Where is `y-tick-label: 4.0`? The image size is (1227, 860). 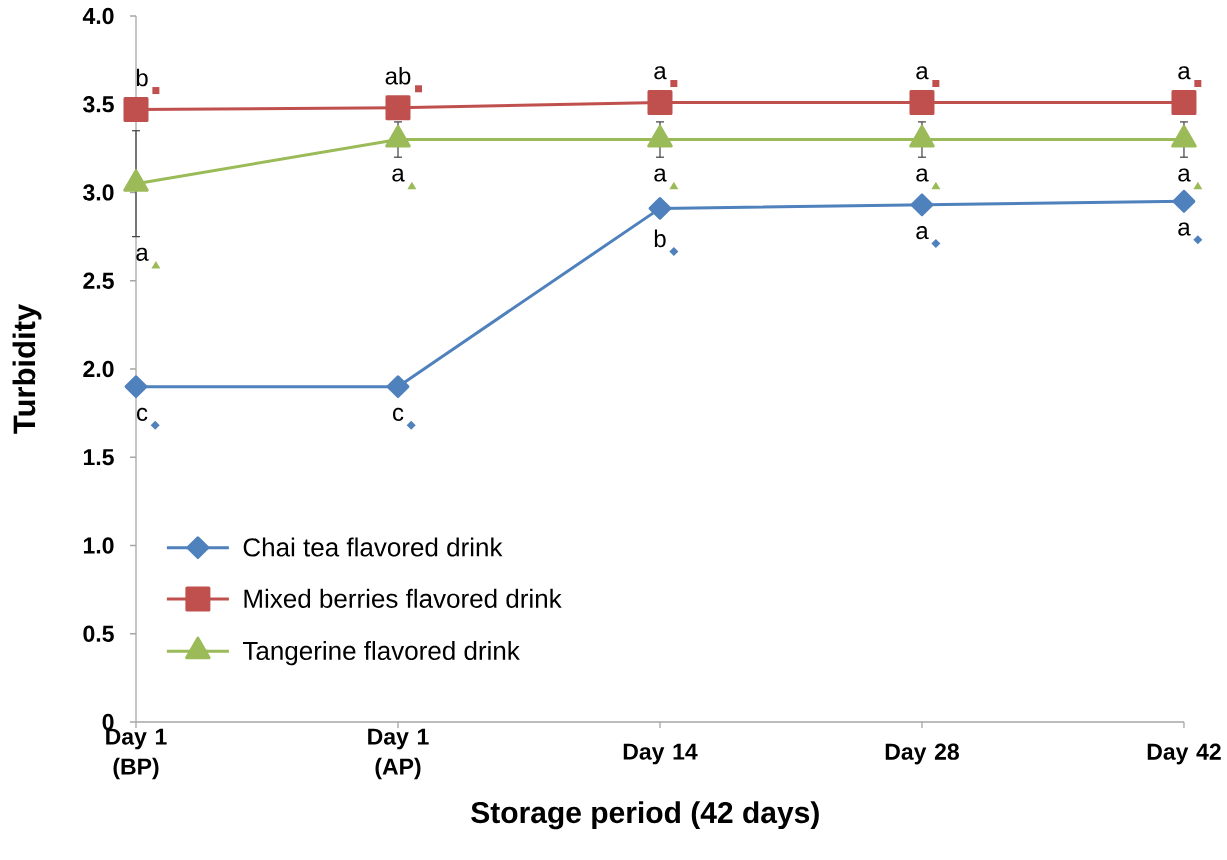
y-tick-label: 4.0 is located at coordinates (98, 16).